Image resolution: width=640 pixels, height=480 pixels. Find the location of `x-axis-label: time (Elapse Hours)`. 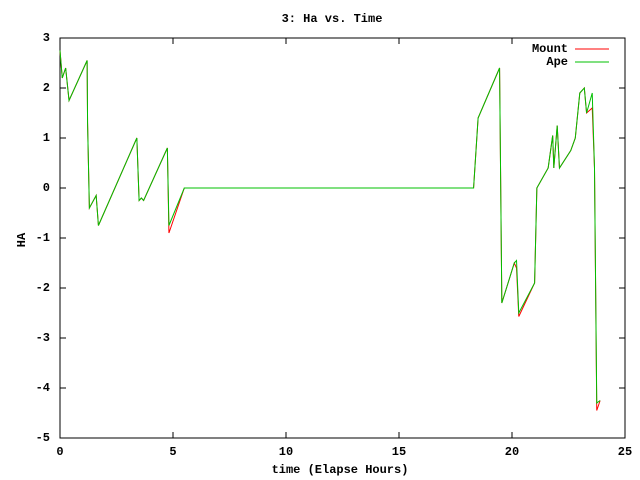

x-axis-label: time (Elapse Hours) is located at coordinates (340, 470).